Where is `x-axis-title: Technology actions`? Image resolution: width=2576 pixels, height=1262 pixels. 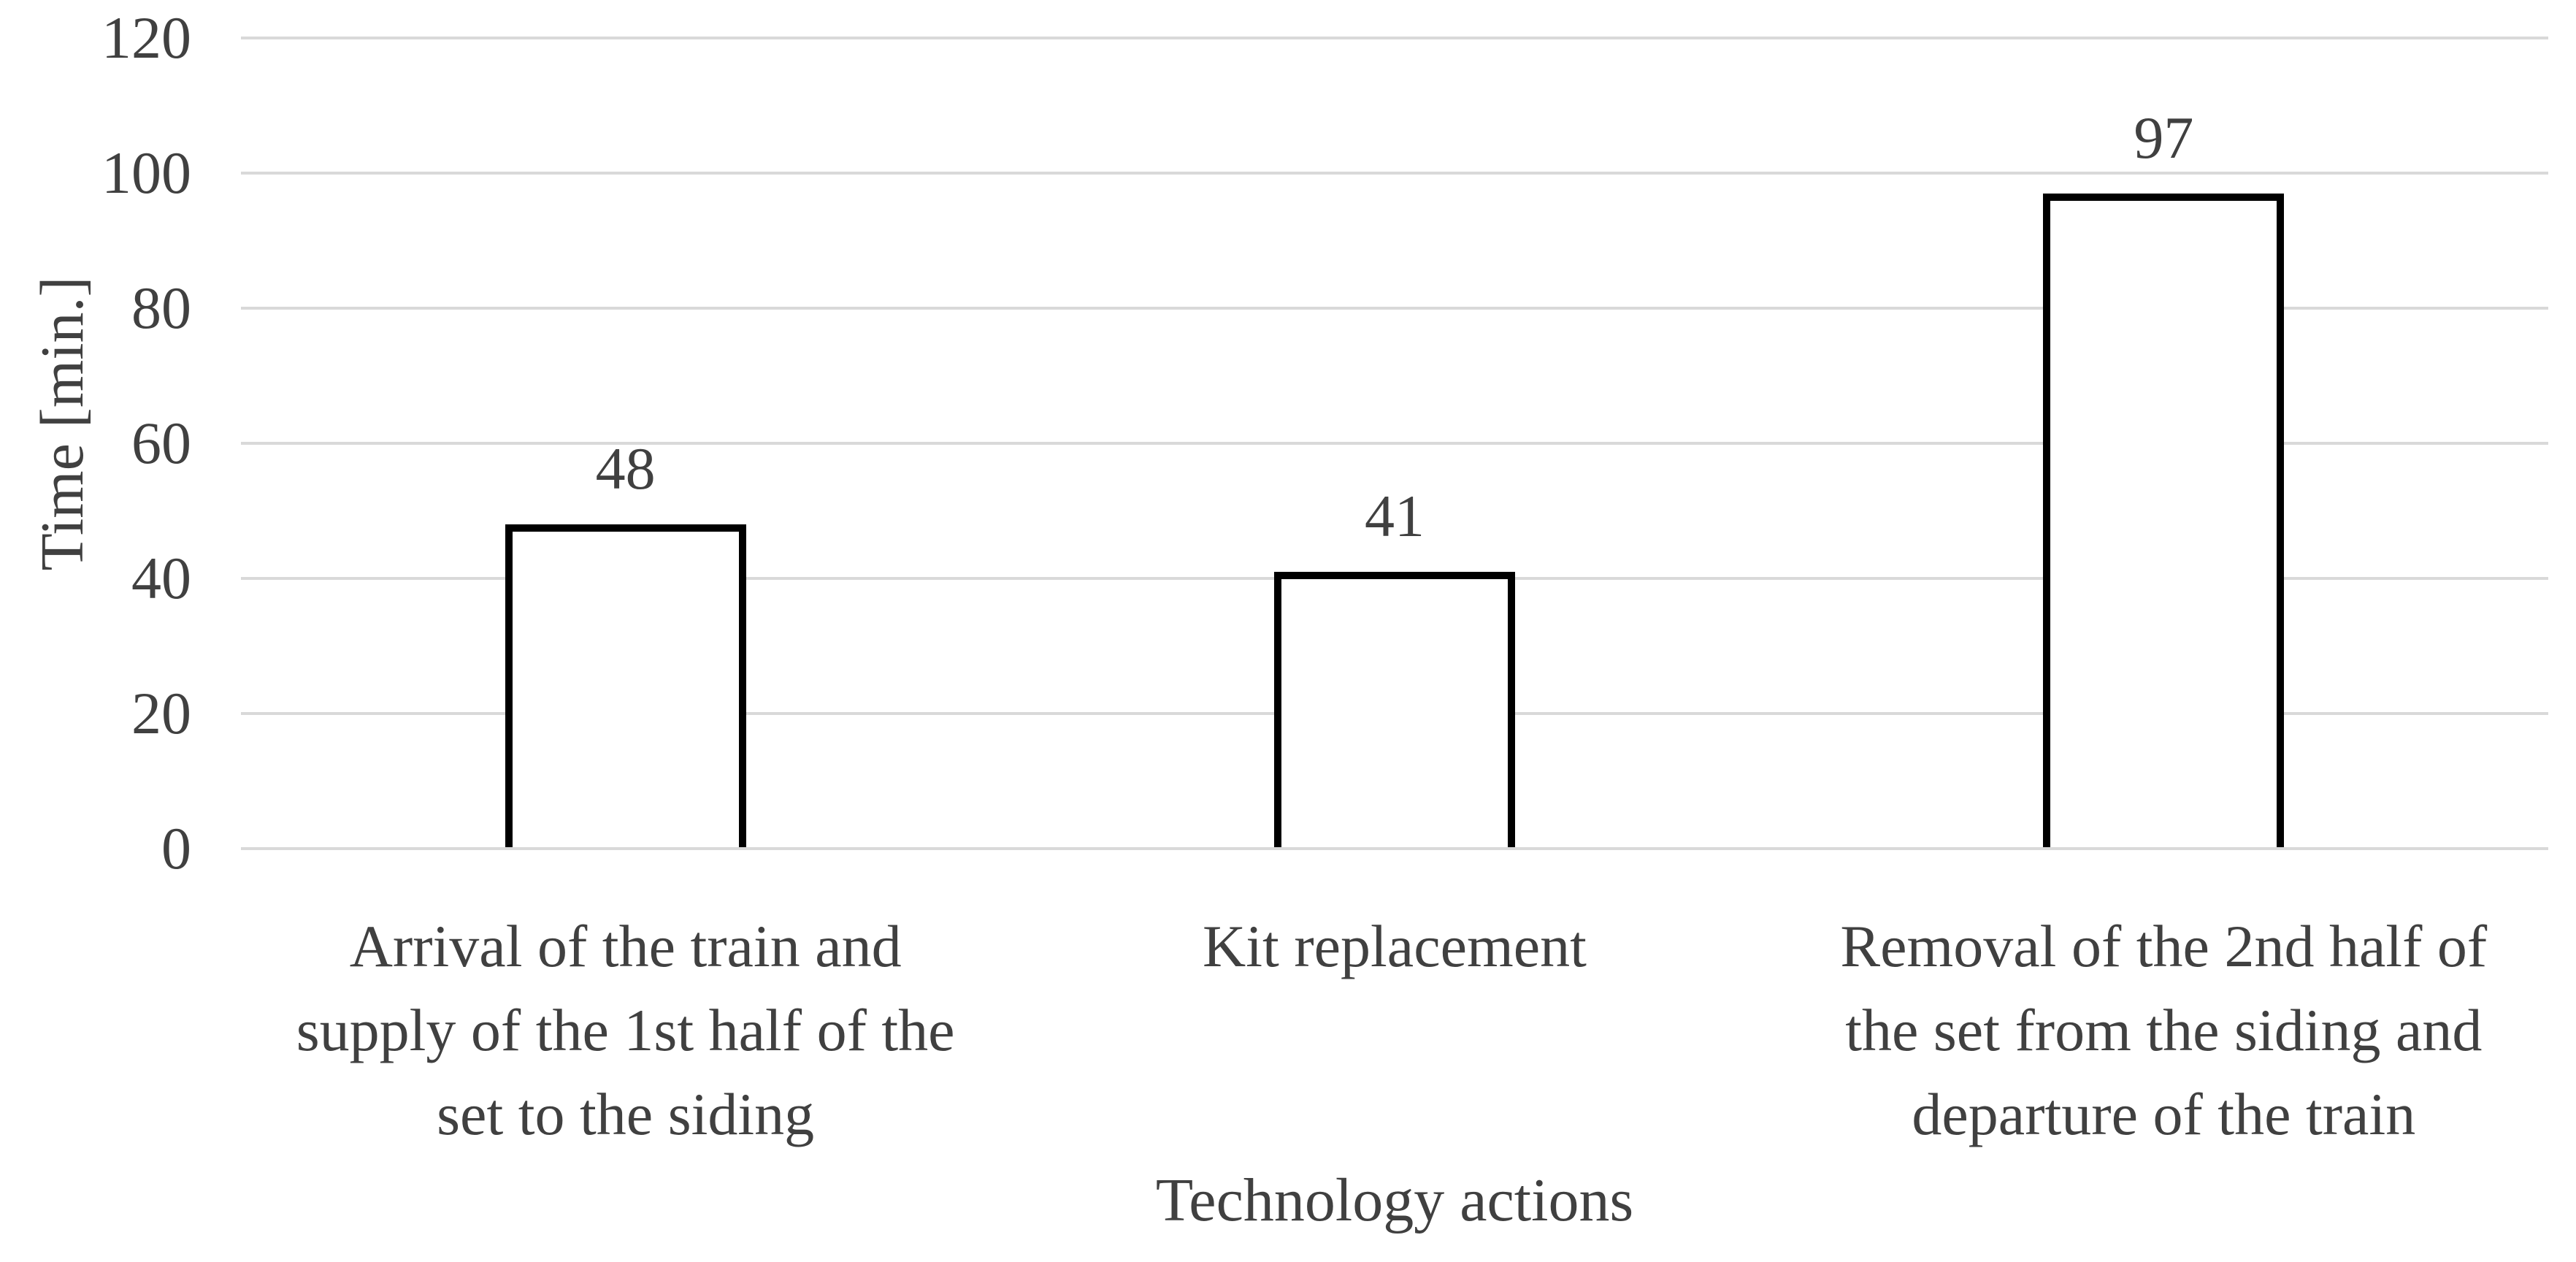
x-axis-title: Technology actions is located at coordinates (1394, 1200).